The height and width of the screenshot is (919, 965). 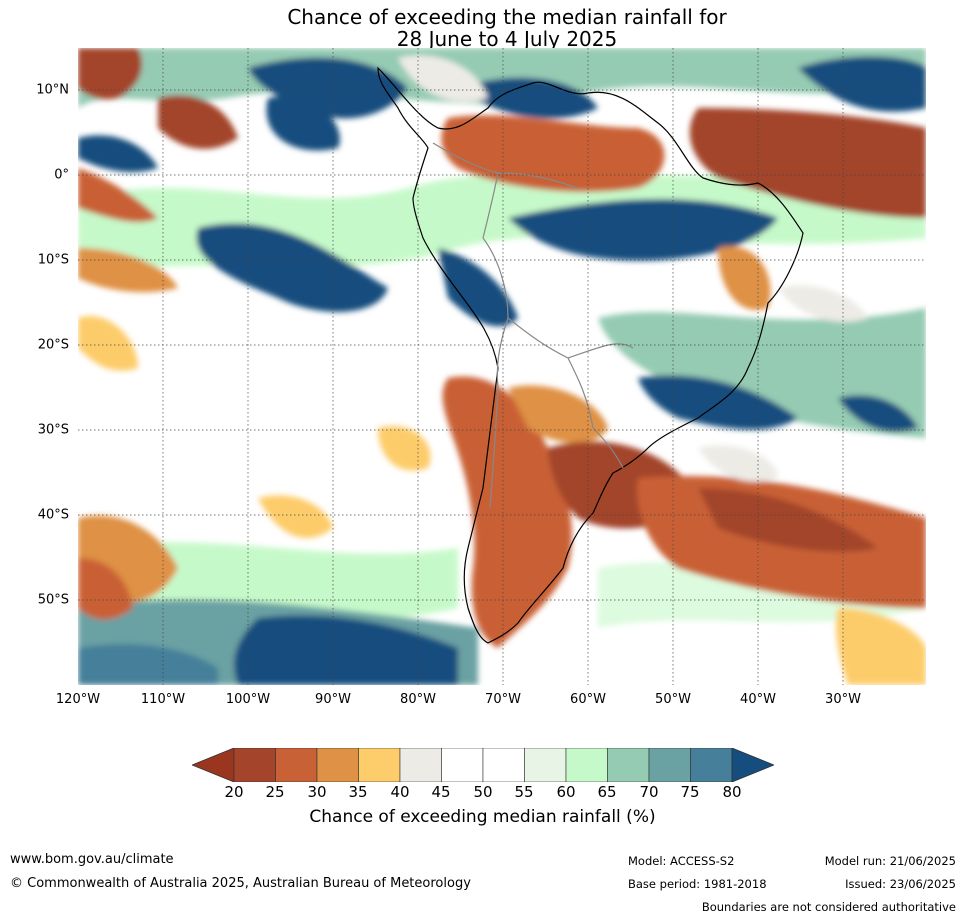 I want to click on model-name: Model: ACCESS-S2, so click(x=681, y=861).